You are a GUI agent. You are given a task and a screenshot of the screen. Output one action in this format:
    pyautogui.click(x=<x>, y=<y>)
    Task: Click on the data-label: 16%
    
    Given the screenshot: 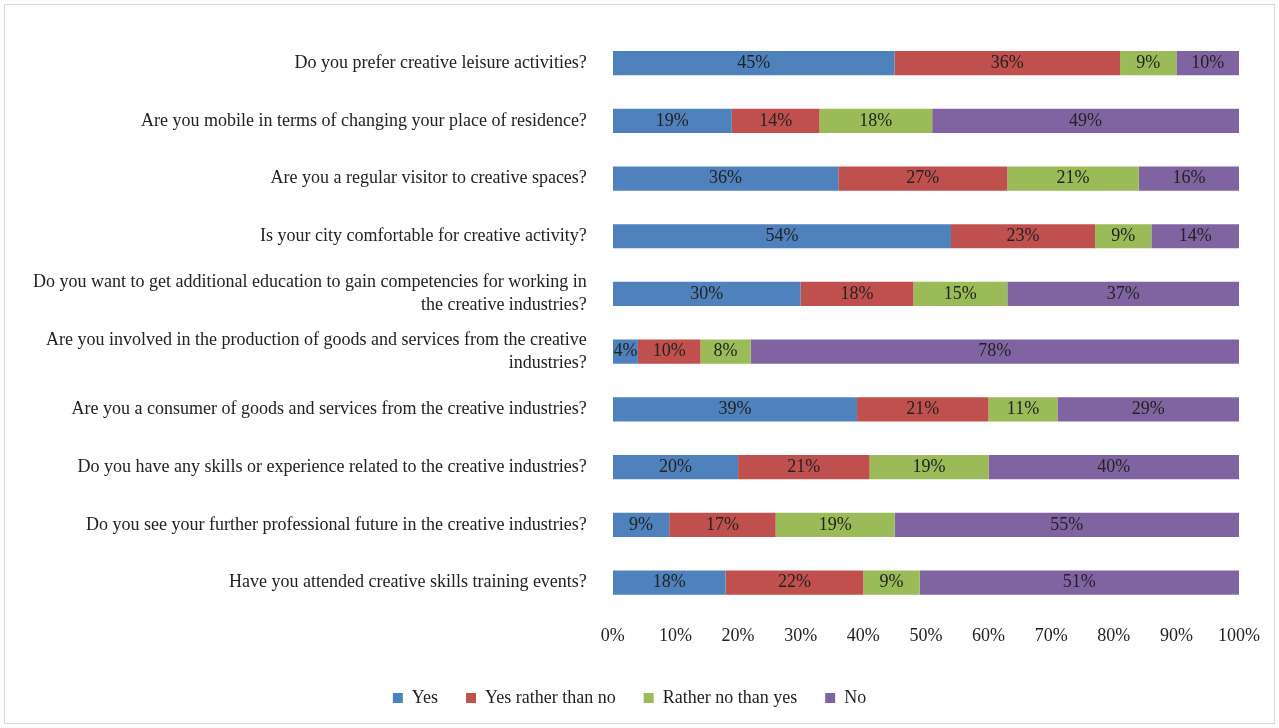 What is the action you would take?
    pyautogui.click(x=1189, y=177)
    